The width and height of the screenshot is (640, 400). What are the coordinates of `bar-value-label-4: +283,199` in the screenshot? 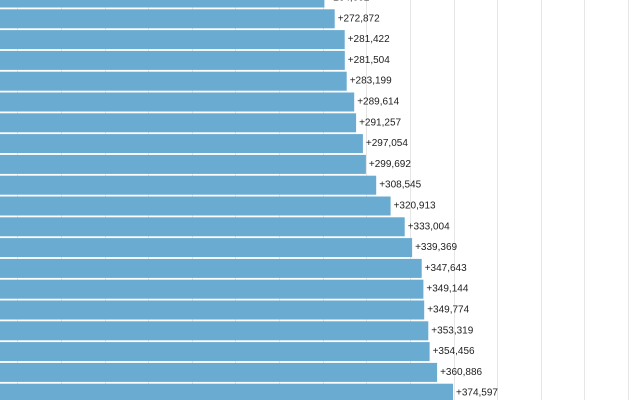 It's located at (371, 81).